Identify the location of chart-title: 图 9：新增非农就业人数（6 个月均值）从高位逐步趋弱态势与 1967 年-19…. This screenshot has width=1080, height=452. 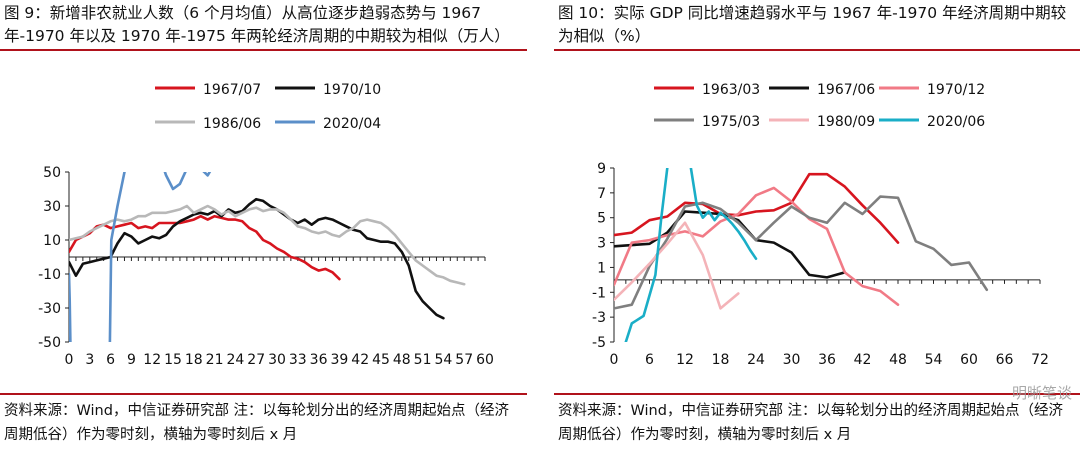
(257, 24).